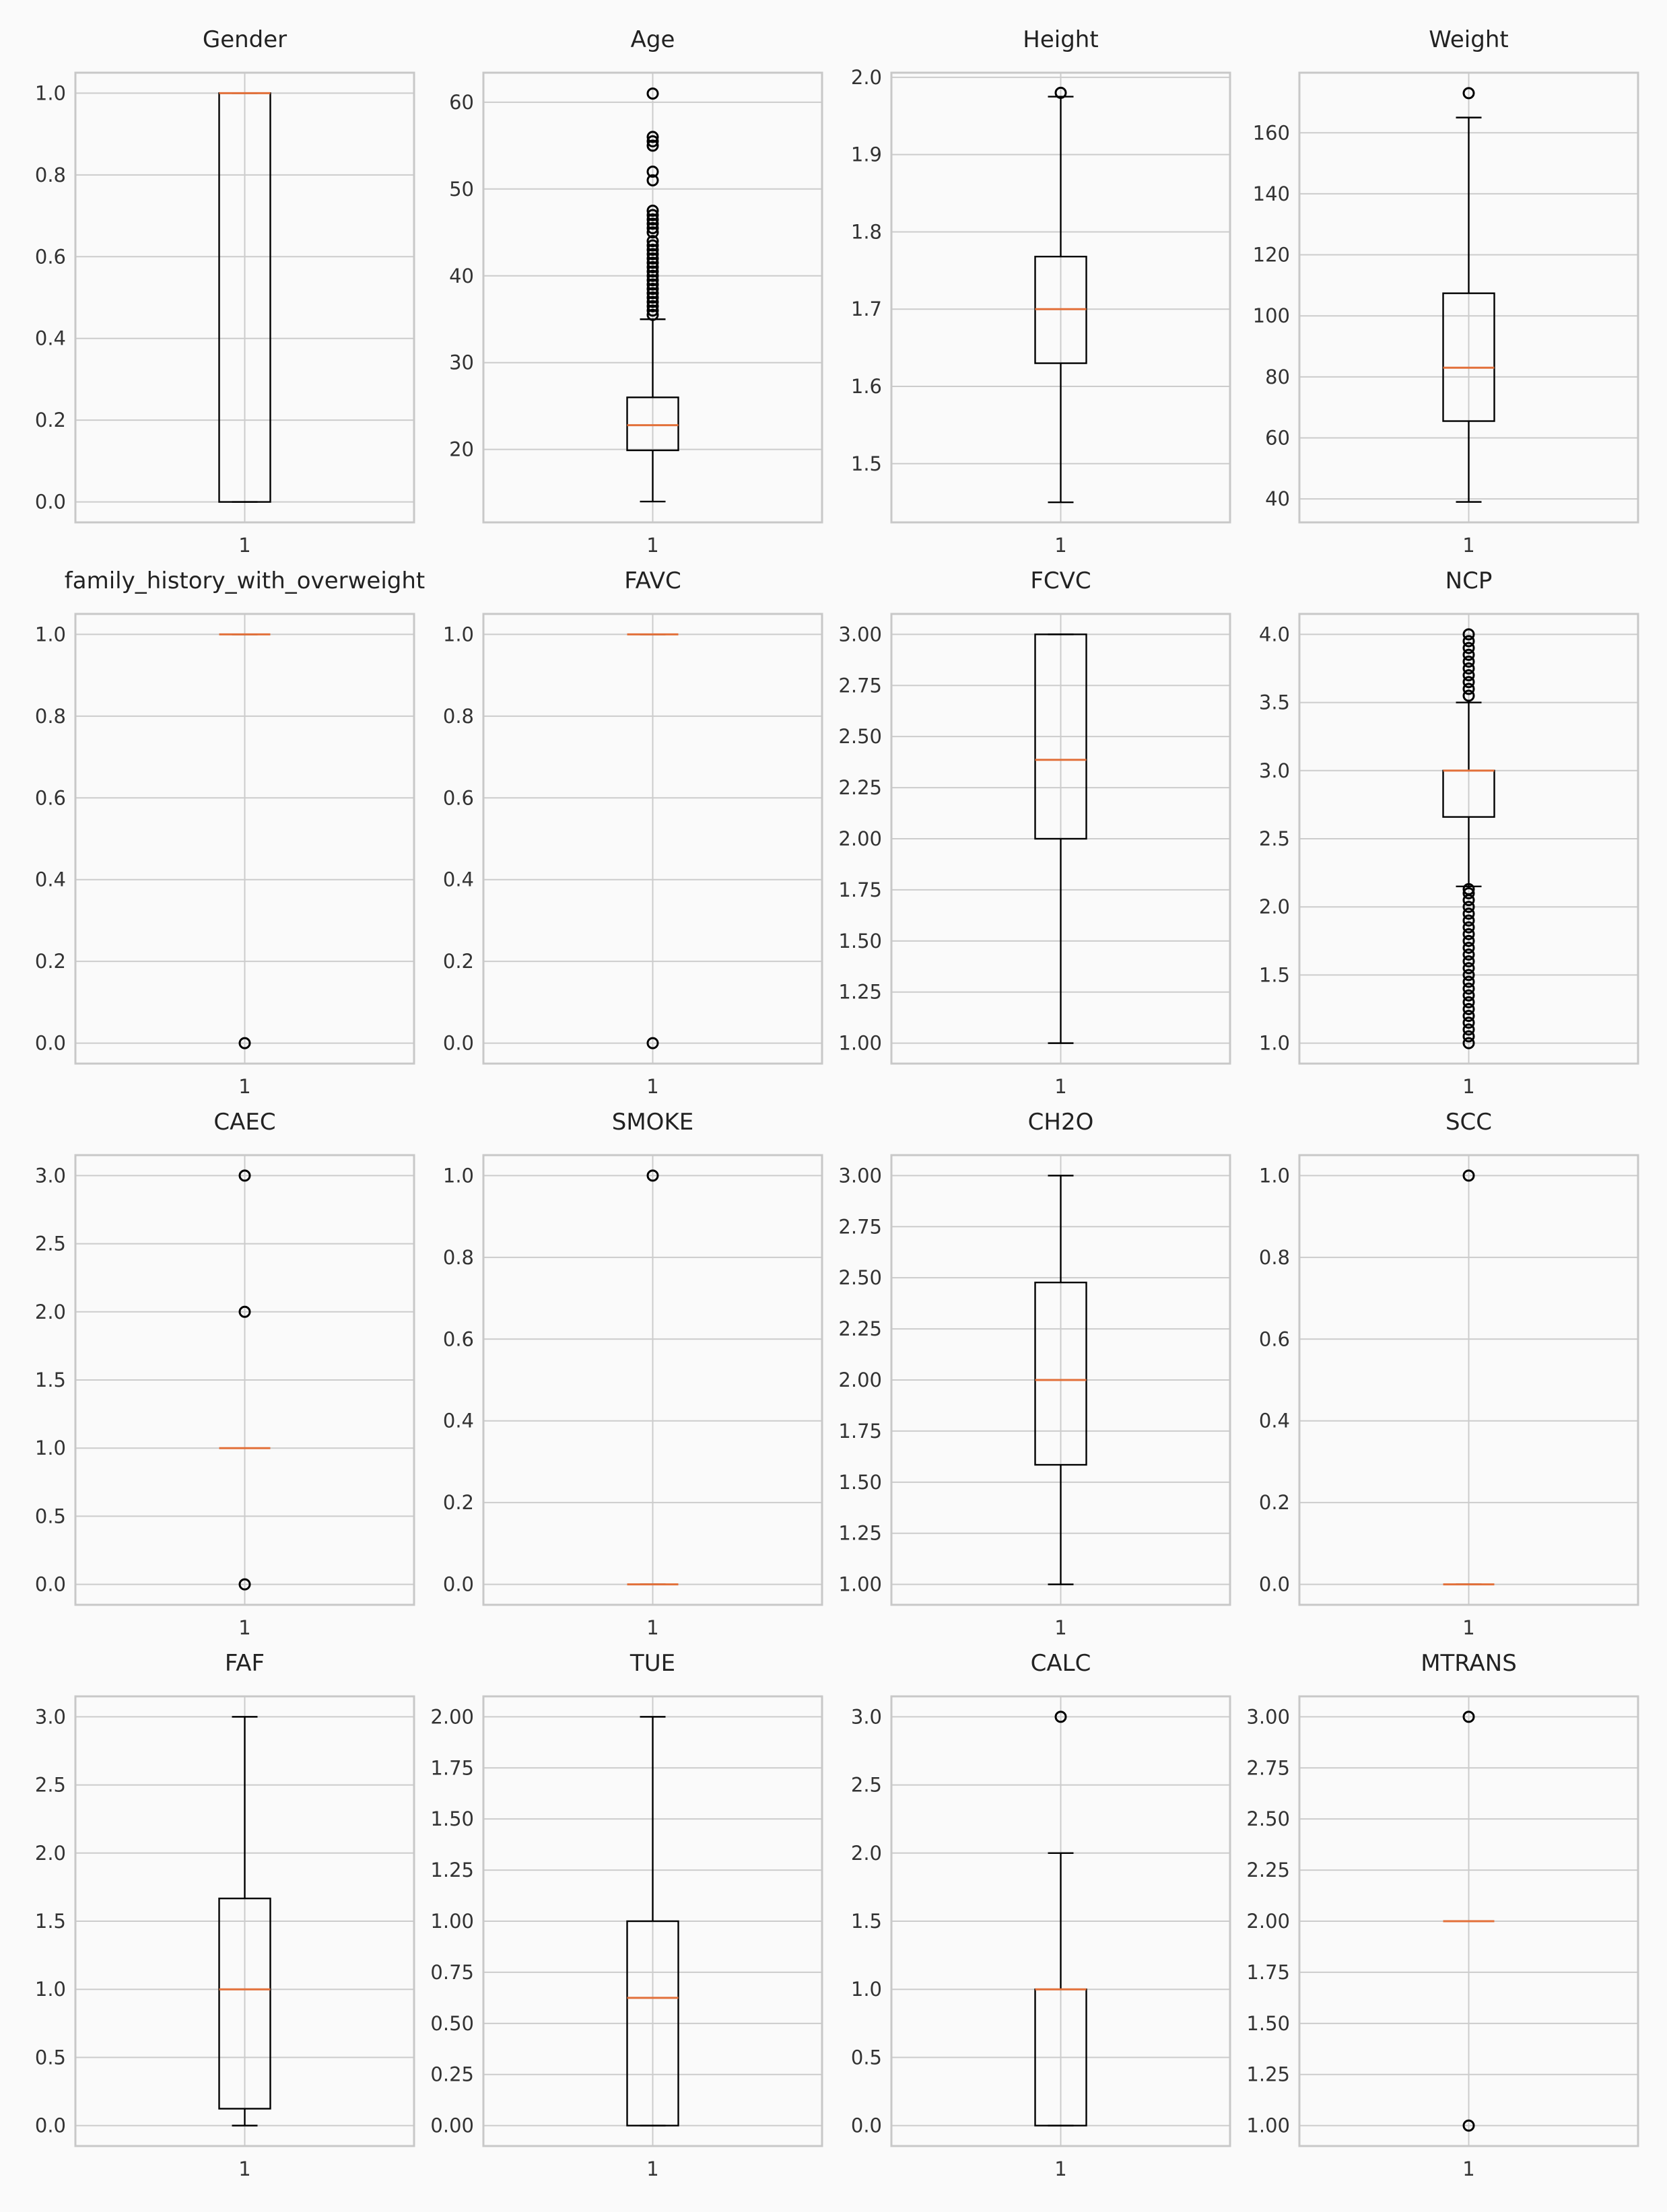 Image resolution: width=1667 pixels, height=2212 pixels. What do you see at coordinates (1060, 580) in the screenshot?
I see `subplot-title: FCVC` at bounding box center [1060, 580].